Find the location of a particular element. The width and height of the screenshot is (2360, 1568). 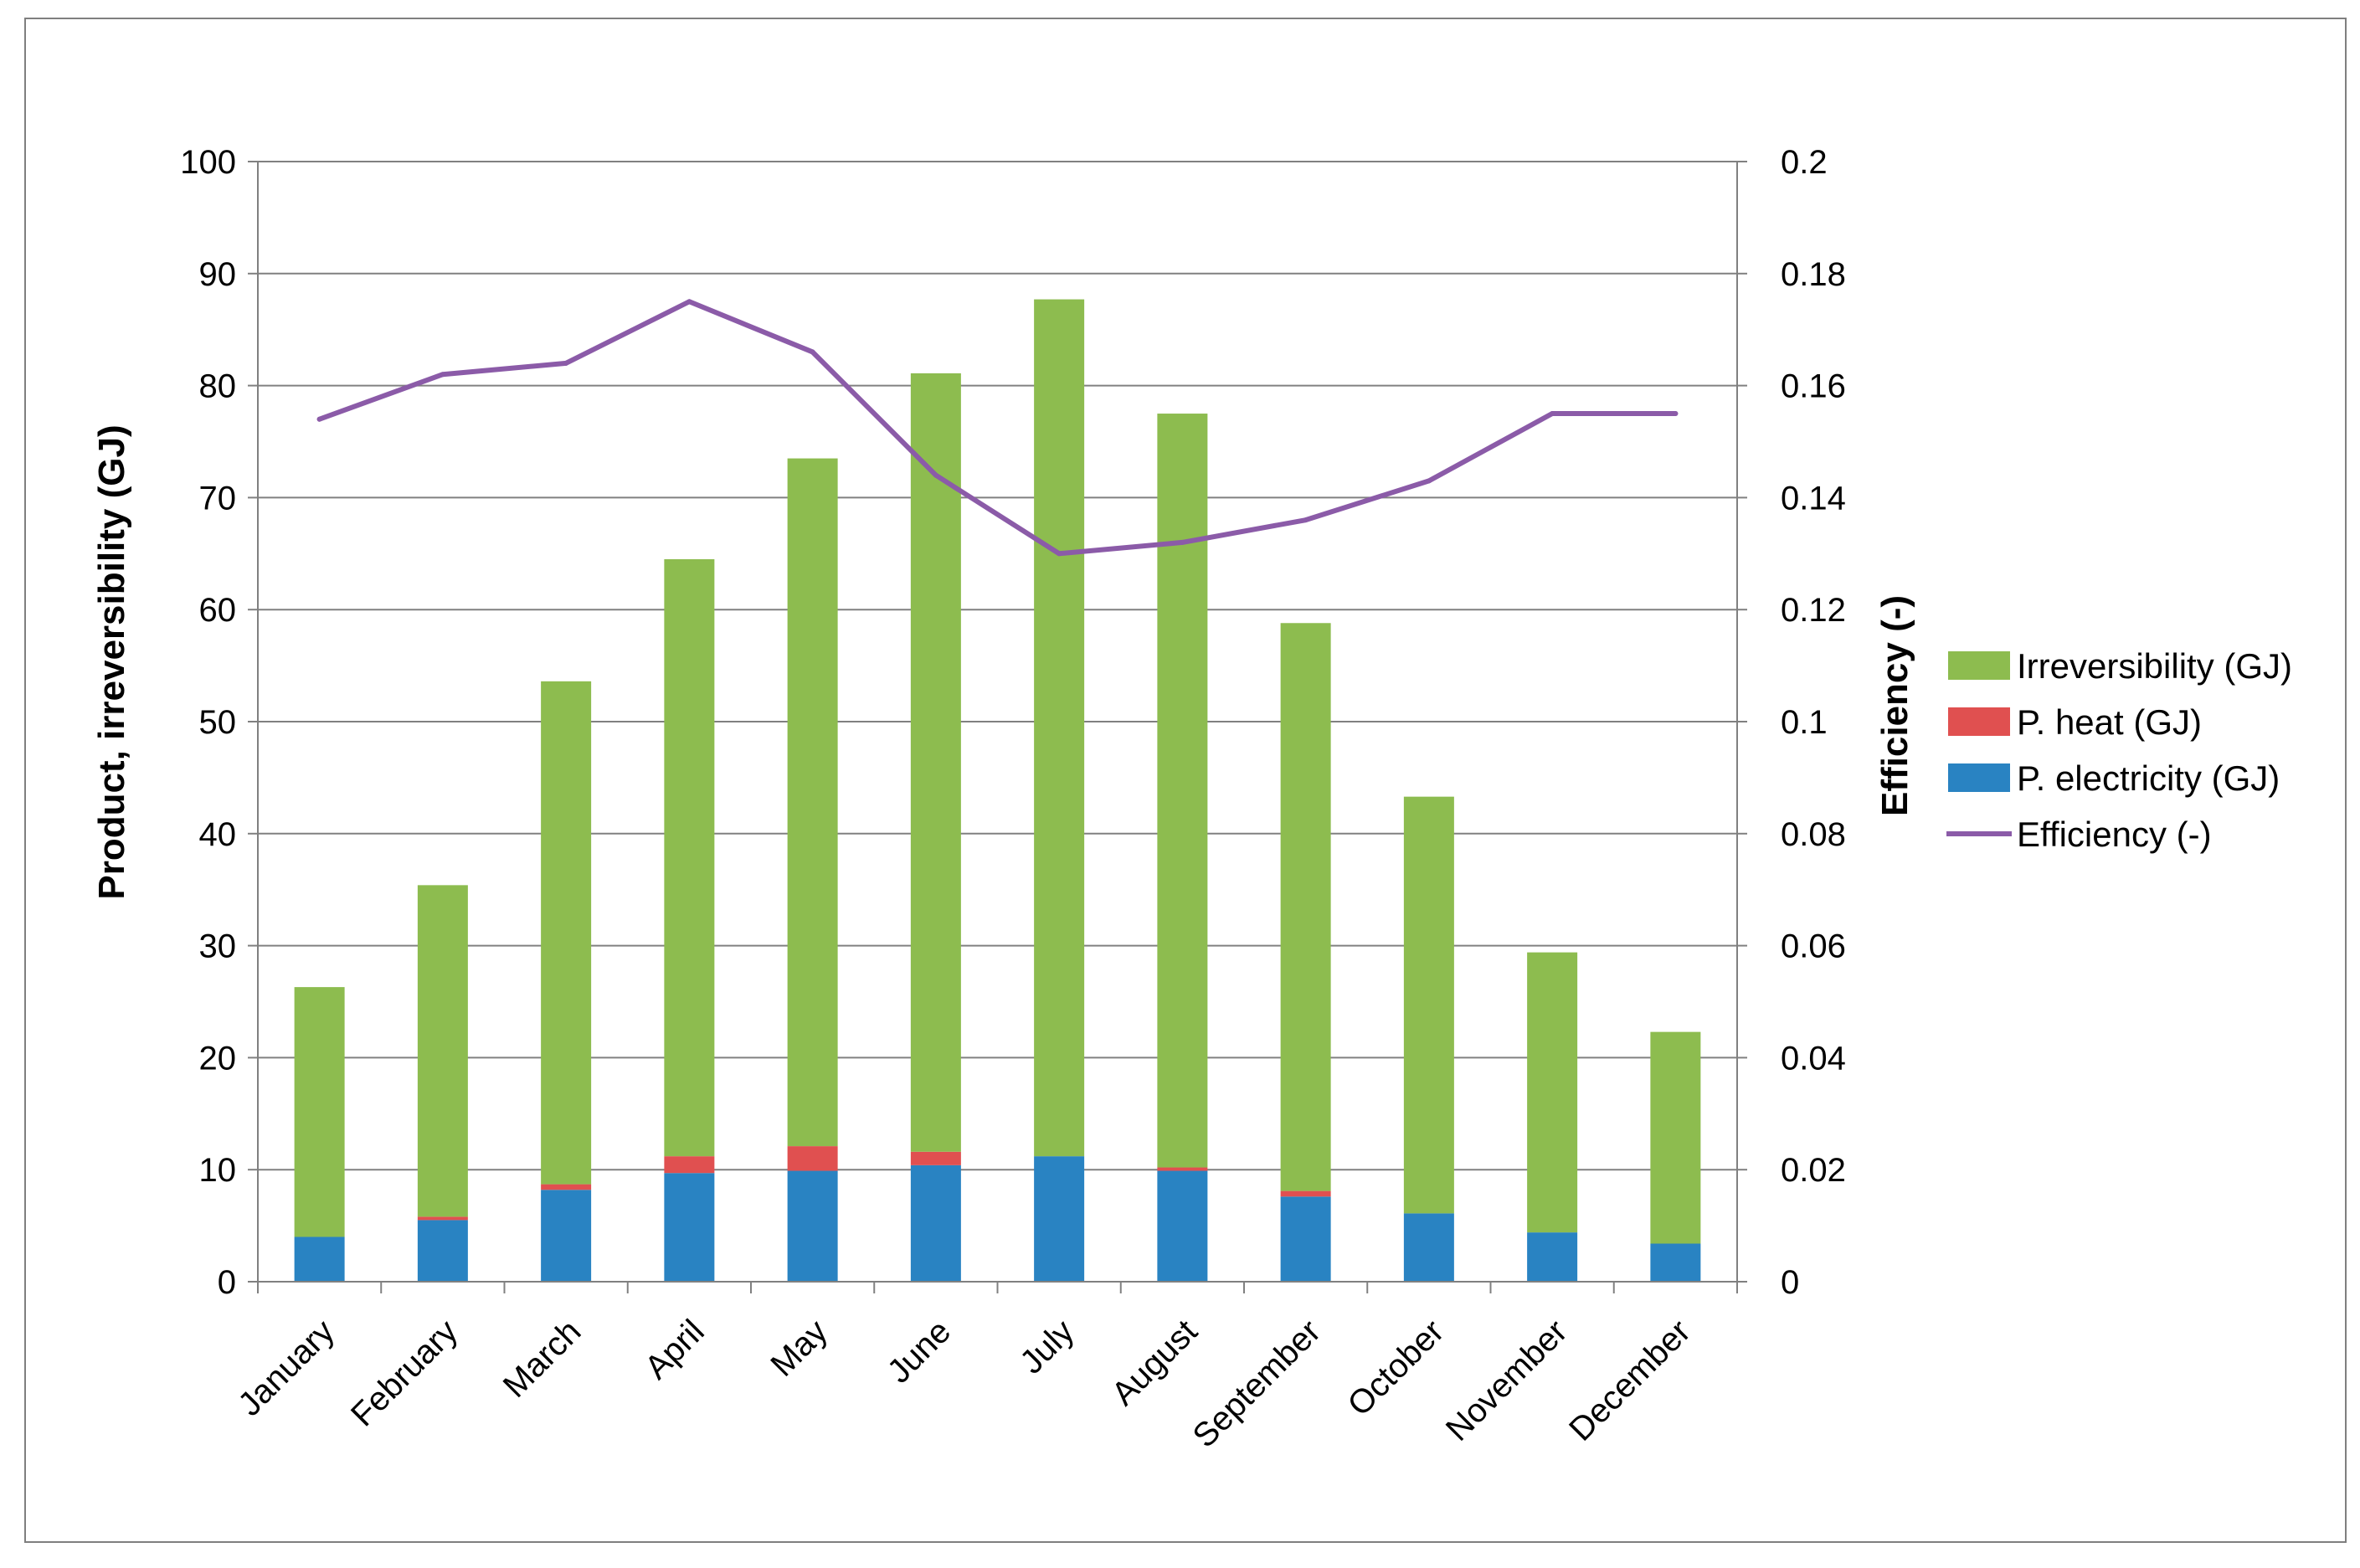

y2-tick-label: 0.08 is located at coordinates (1813, 834).